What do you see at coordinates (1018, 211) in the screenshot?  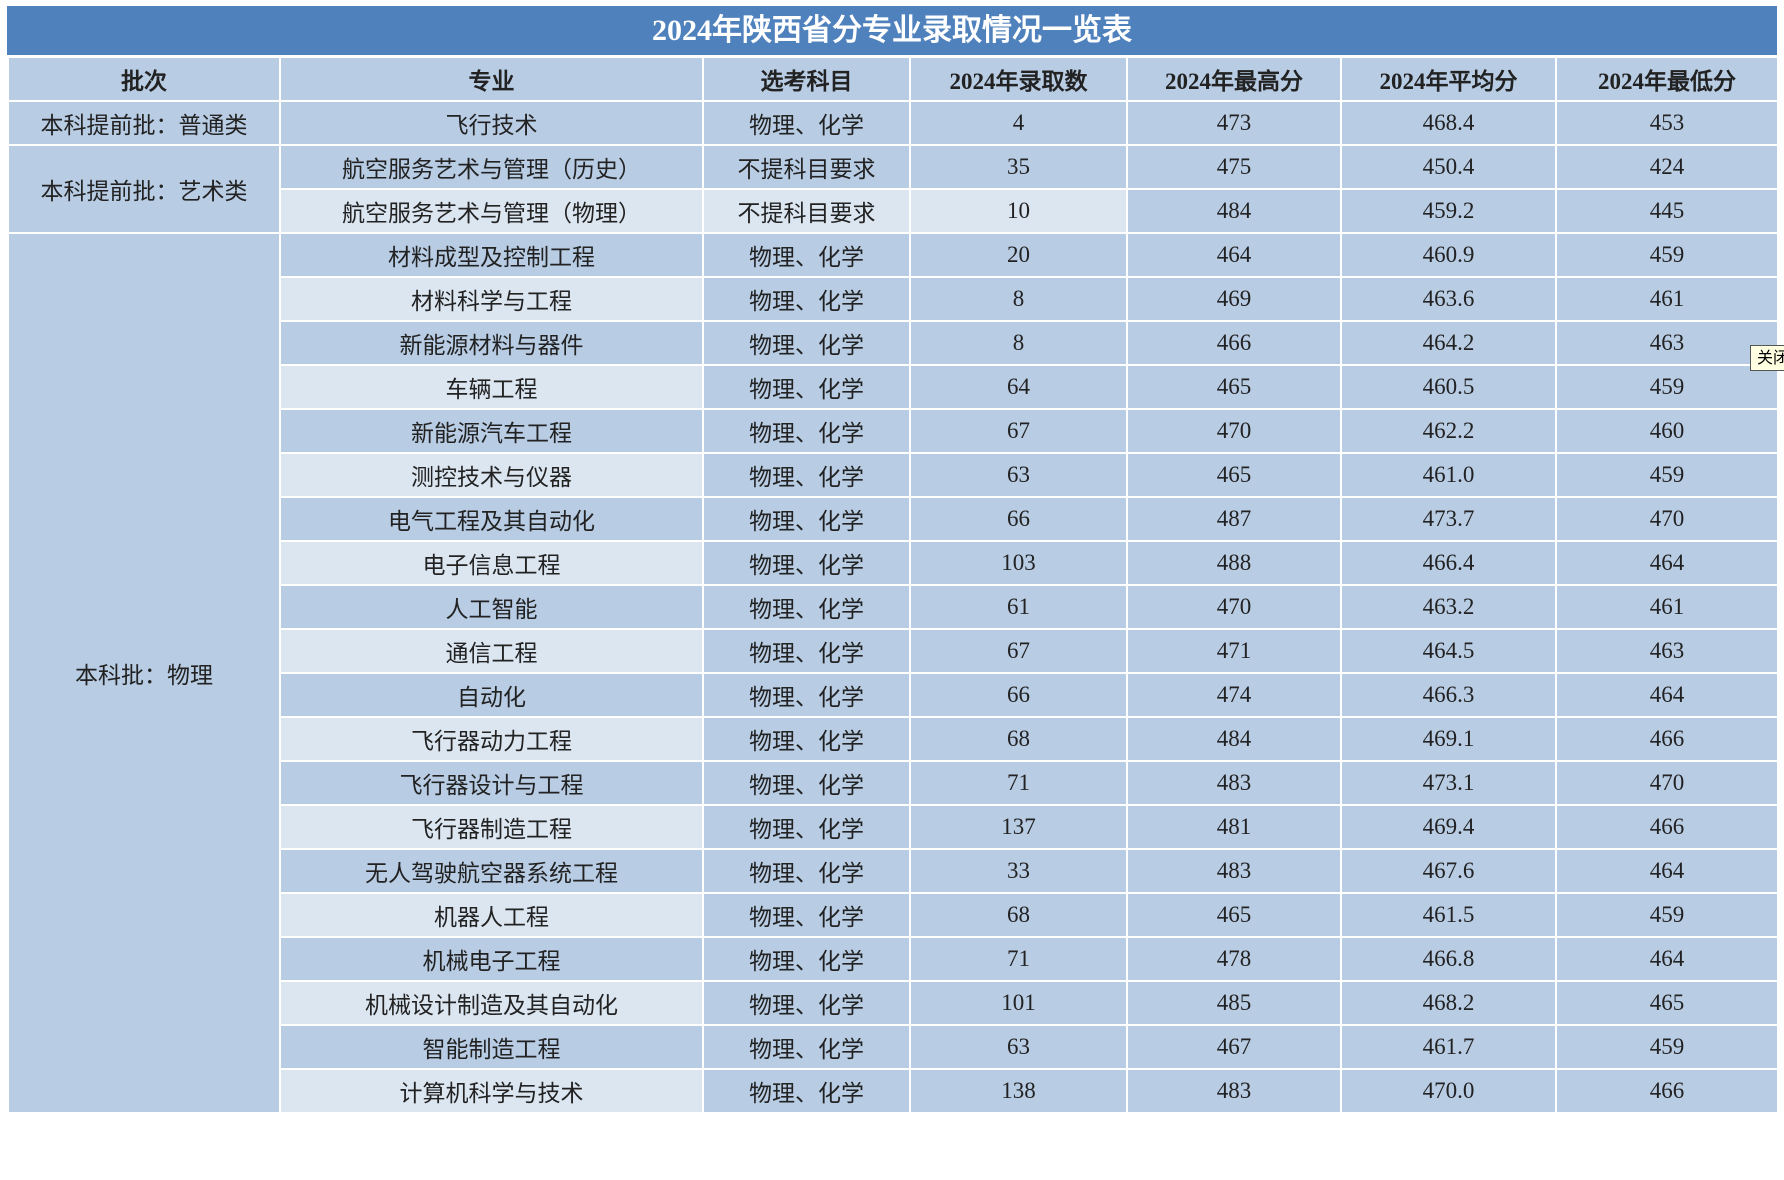 I see `data-cell: 10` at bounding box center [1018, 211].